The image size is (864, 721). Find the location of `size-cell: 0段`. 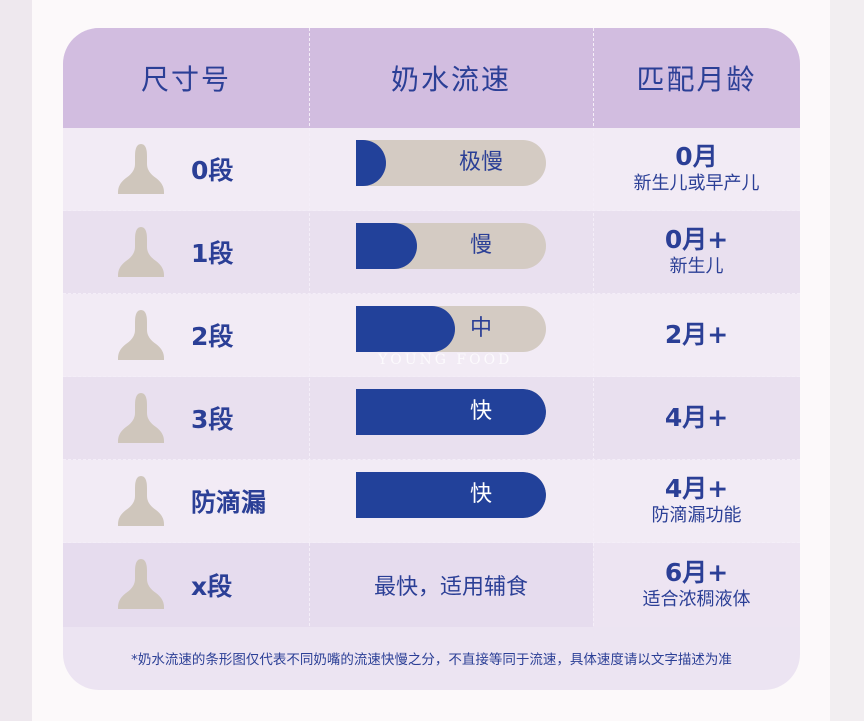

size-cell: 0段 is located at coordinates (186, 169).